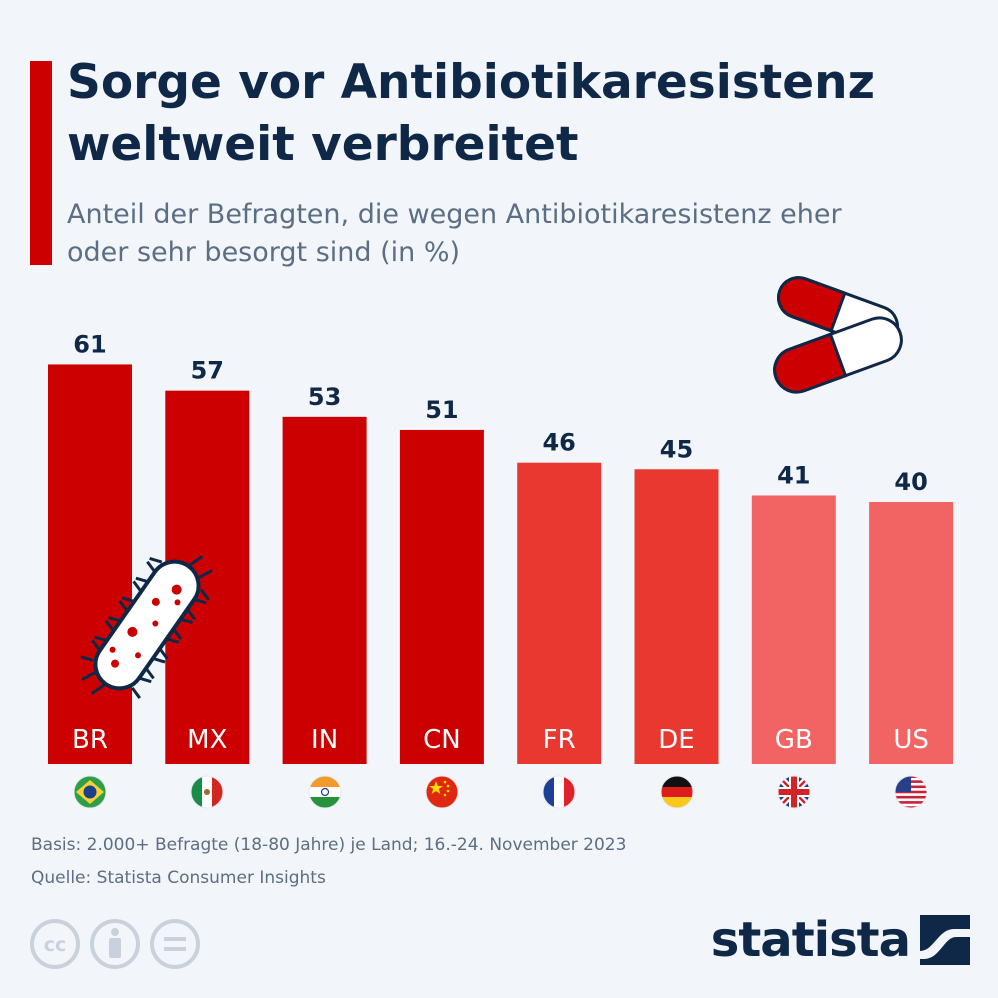  I want to click on accent-bar, so click(41, 163).